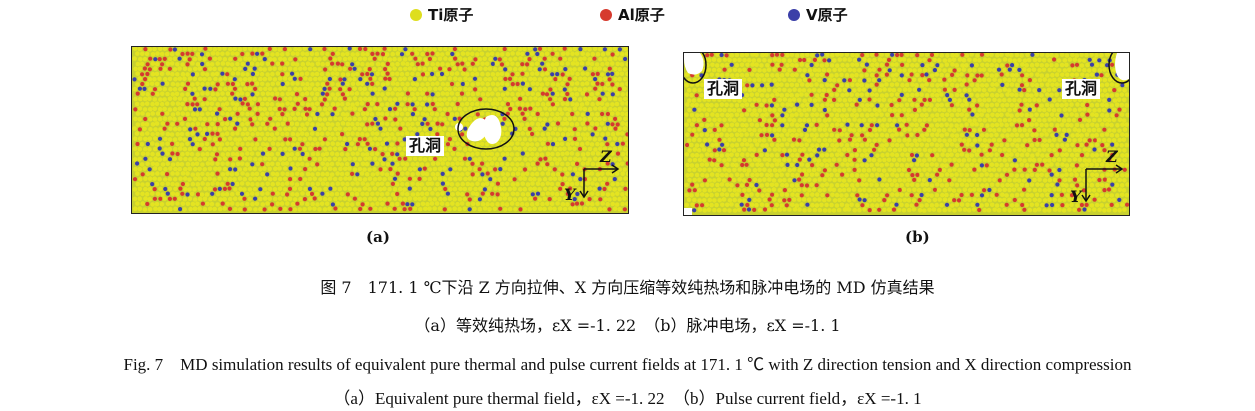 The width and height of the screenshot is (1255, 411). I want to click on hole-shape, so click(492, 129).